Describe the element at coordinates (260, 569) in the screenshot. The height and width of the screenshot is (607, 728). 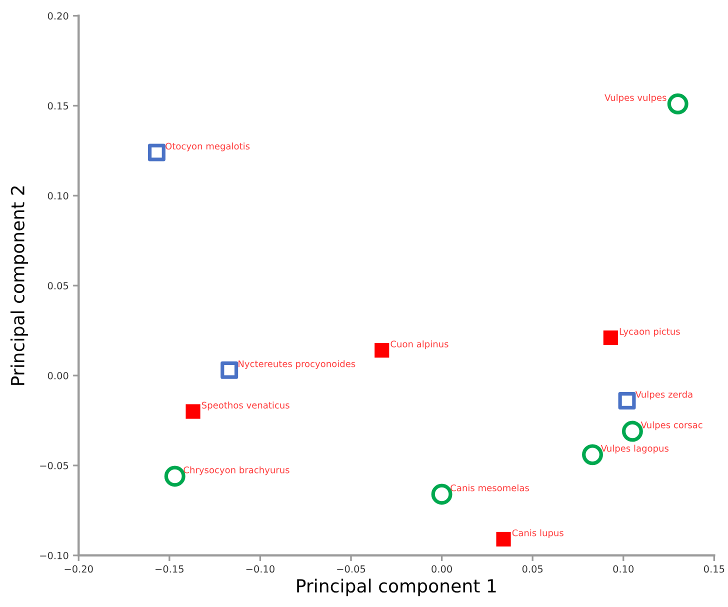
I see `x-tick-label: −0.10` at that location.